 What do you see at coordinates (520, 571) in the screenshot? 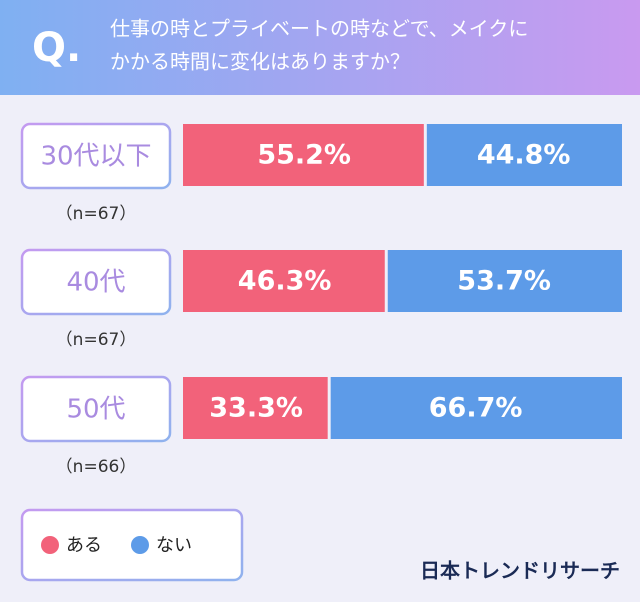
I see `source-logo: 日本トレンドリサーチ` at bounding box center [520, 571].